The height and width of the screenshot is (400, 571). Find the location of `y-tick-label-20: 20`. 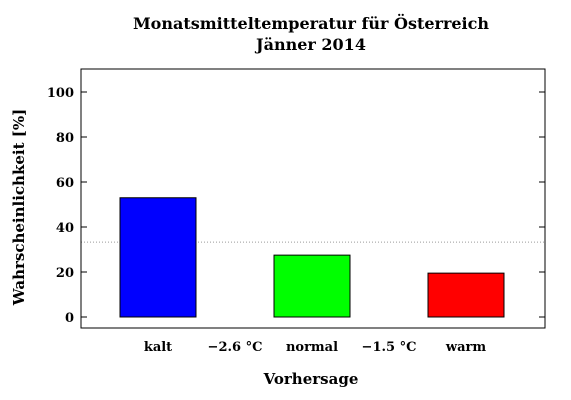

y-tick-label-20: 20 is located at coordinates (65, 273).